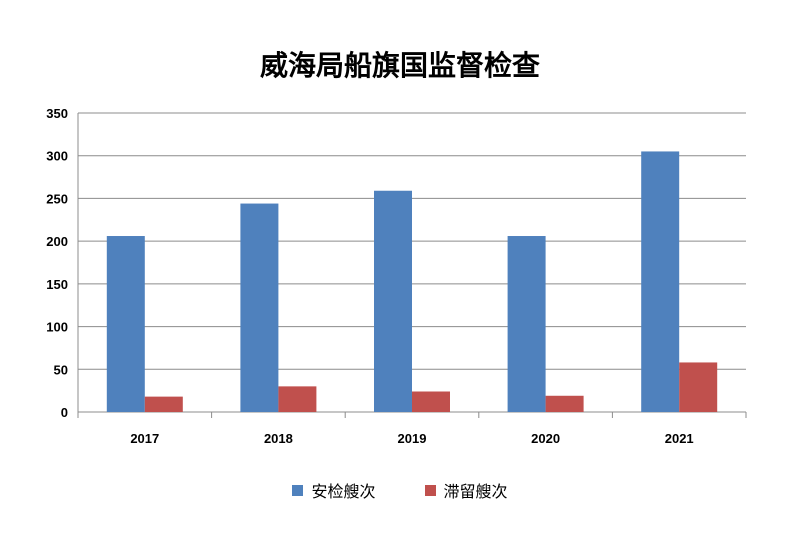 The image size is (800, 533). Describe the element at coordinates (163, 404) in the screenshot. I see `bar-series-2-2017` at that location.